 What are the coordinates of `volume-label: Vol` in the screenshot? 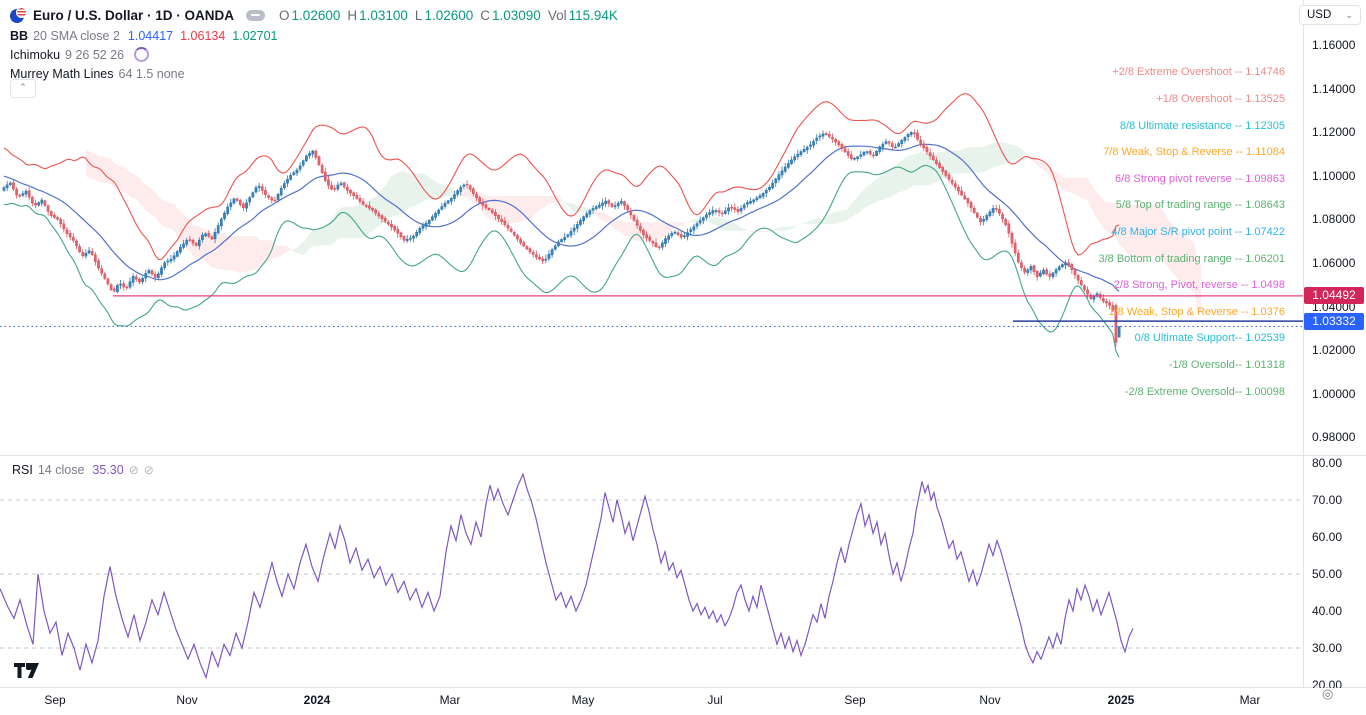 It's located at (557, 15).